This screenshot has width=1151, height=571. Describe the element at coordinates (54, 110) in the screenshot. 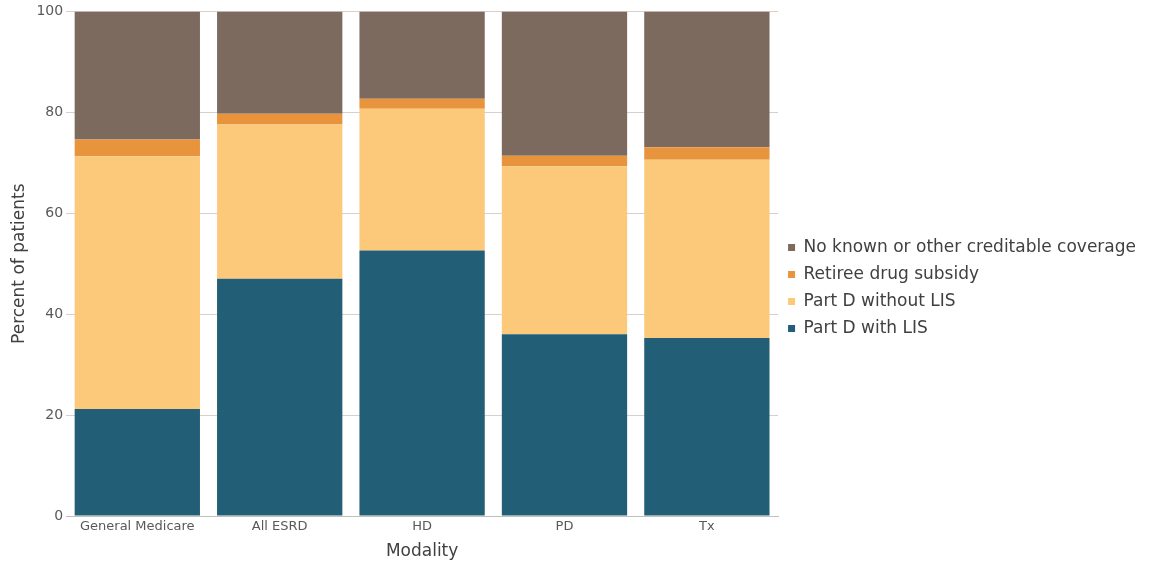

I see `y-tick-label: 80` at that location.